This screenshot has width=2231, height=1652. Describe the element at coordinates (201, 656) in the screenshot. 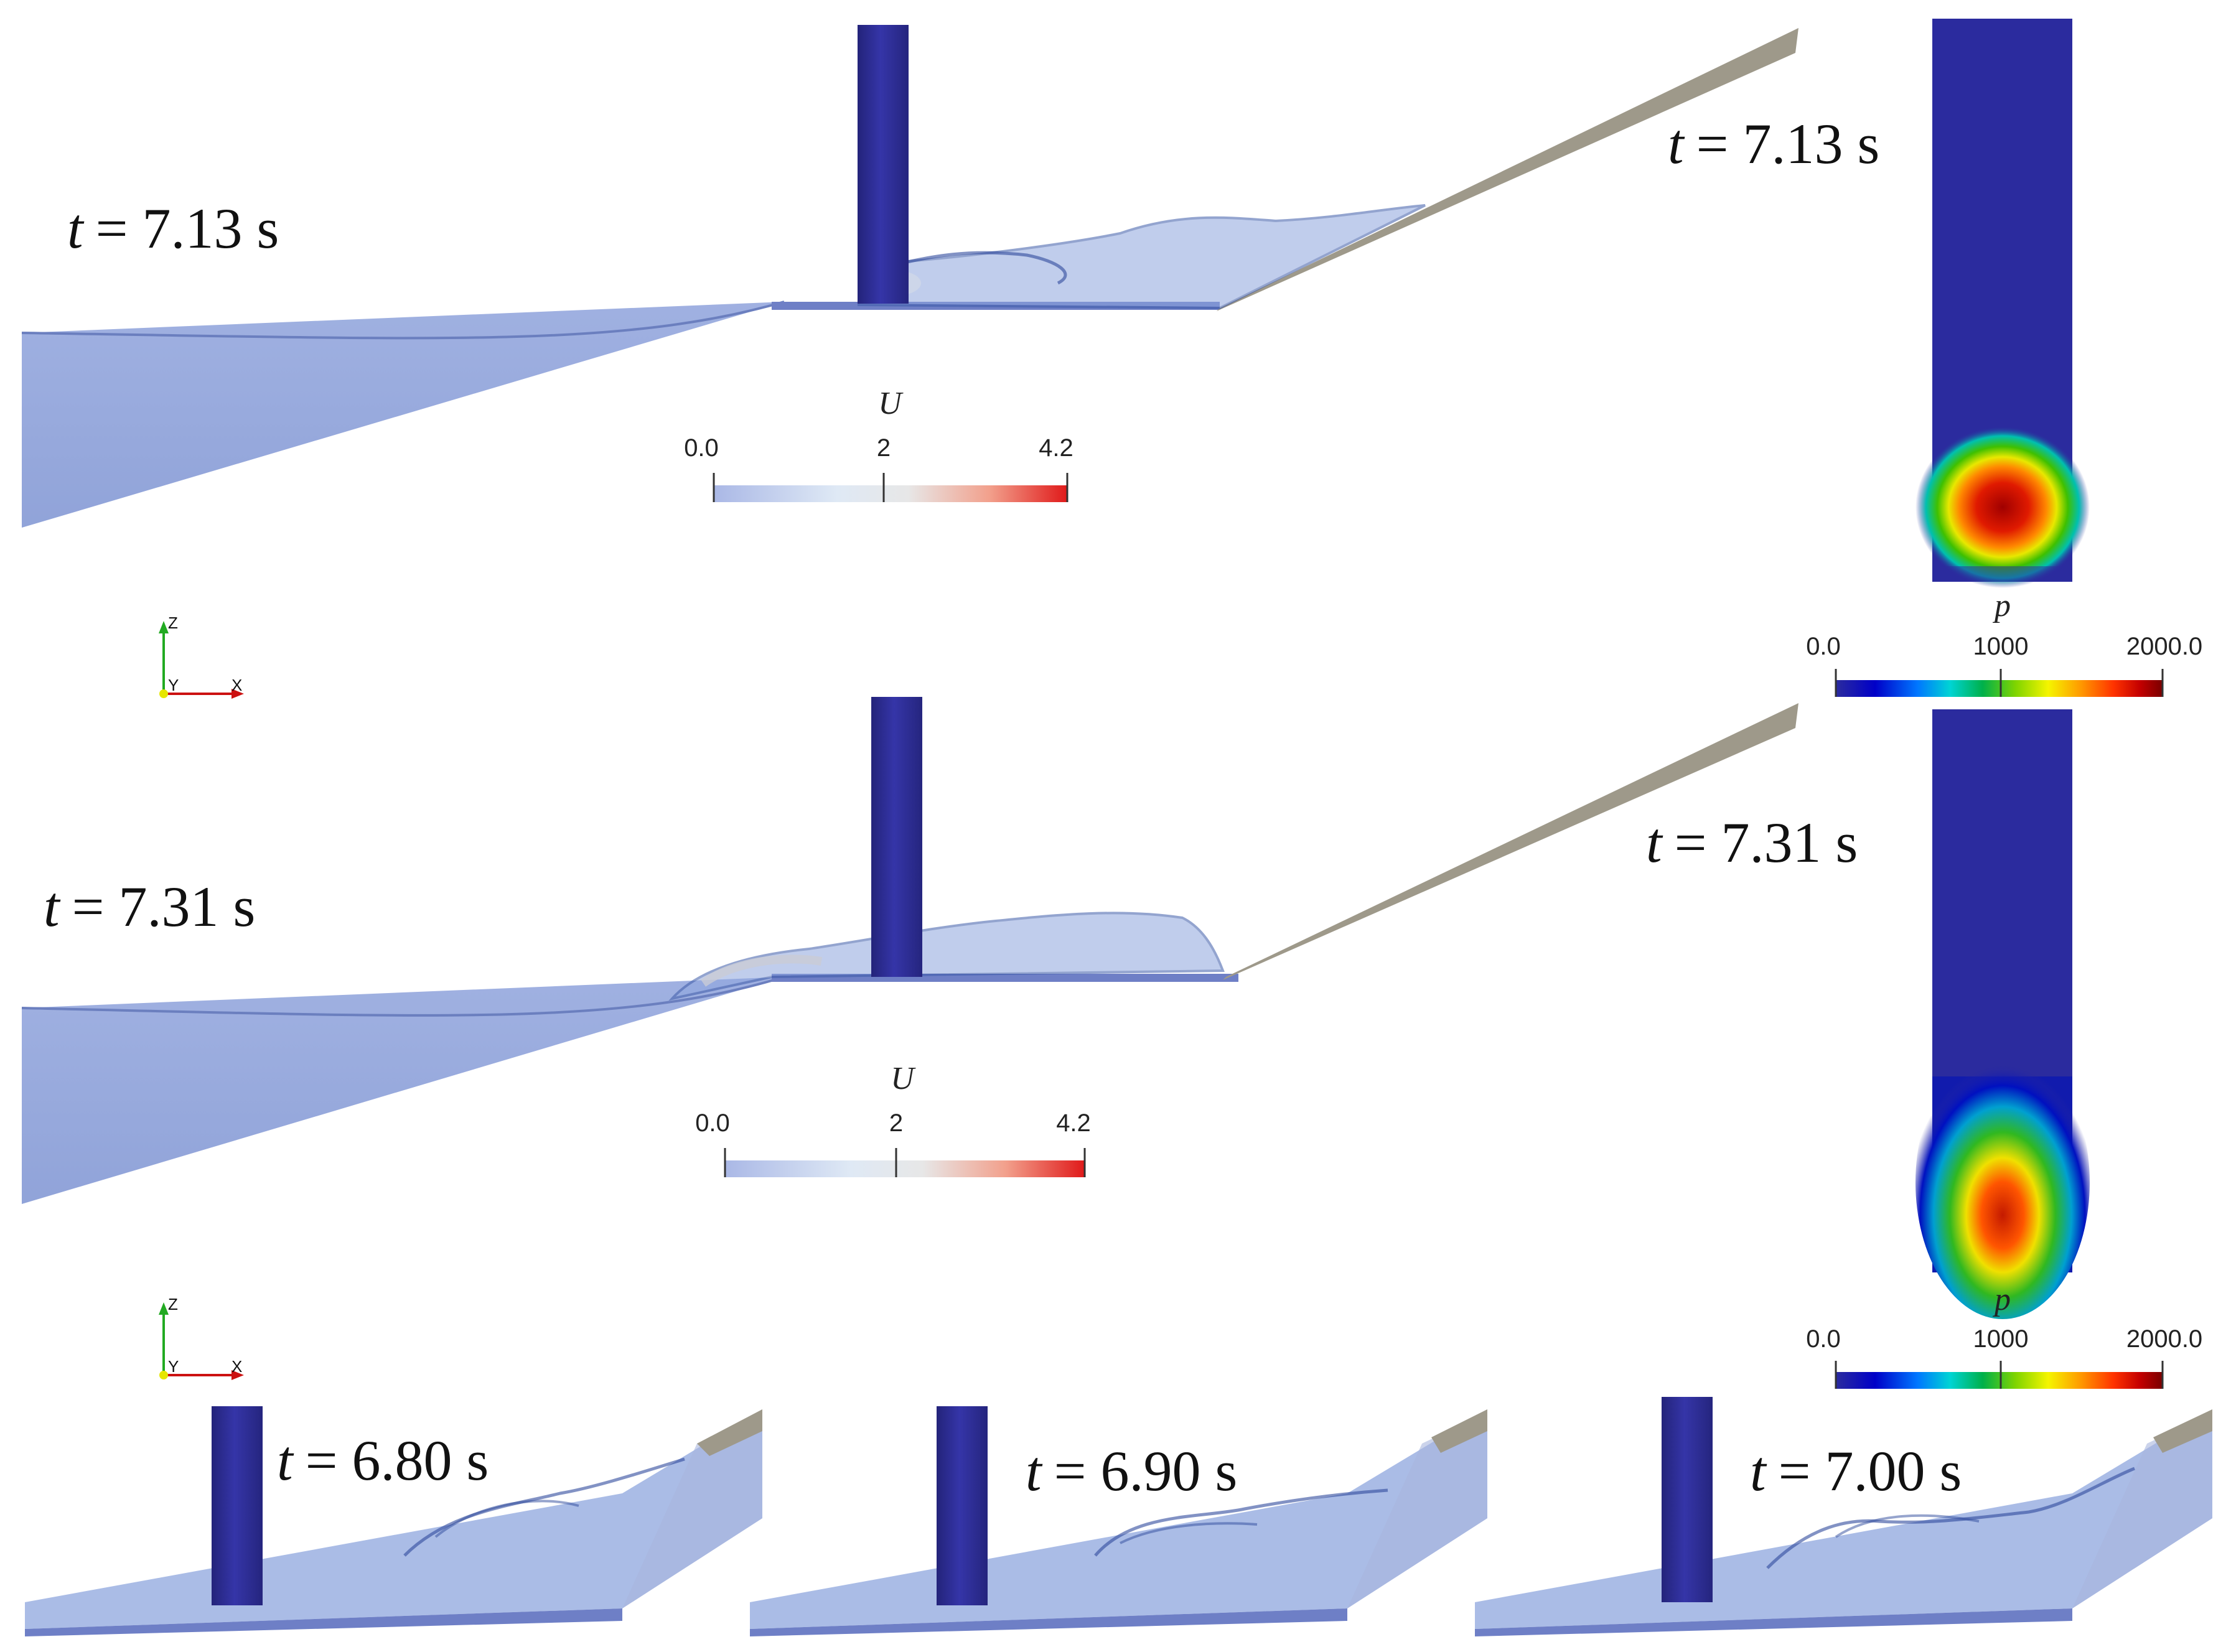

I see `axes-triad-top: Z Y X` at that location.